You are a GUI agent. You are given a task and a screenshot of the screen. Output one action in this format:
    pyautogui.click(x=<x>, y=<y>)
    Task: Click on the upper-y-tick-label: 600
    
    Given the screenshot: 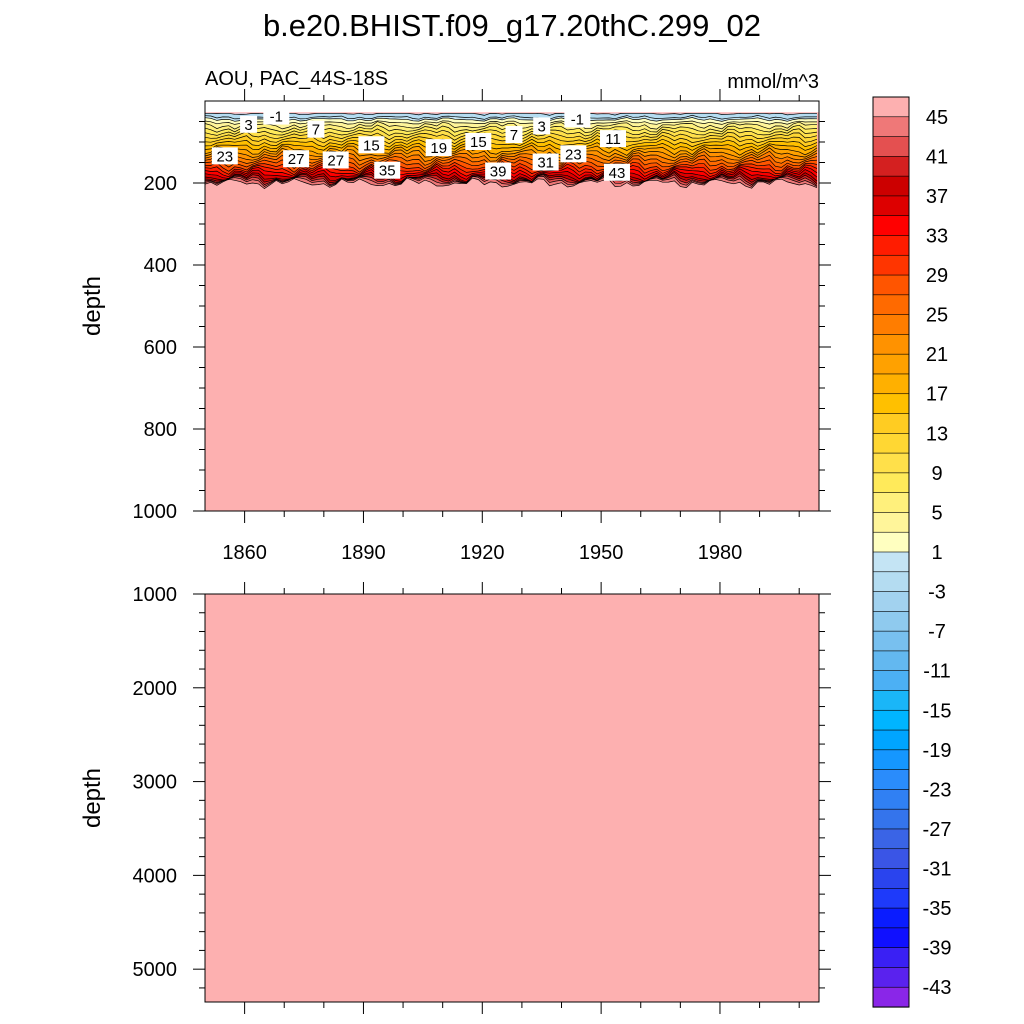 What is the action you would take?
    pyautogui.click(x=160, y=348)
    